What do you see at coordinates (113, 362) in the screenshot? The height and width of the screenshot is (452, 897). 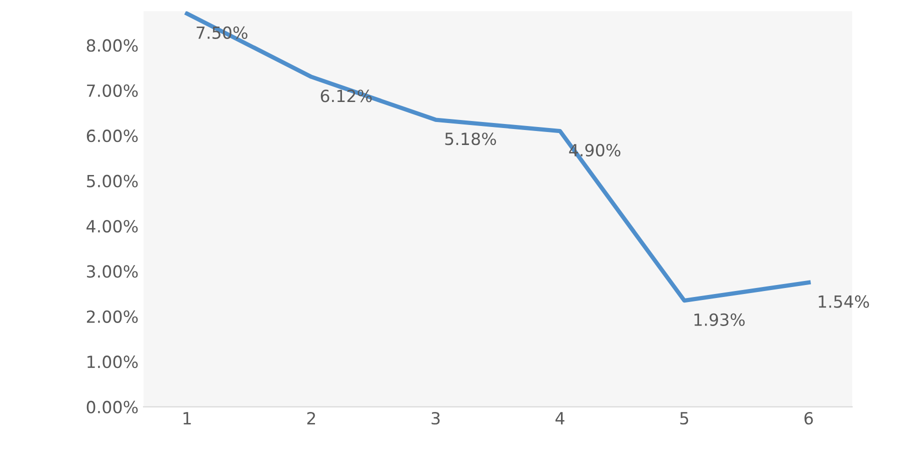 I see `y-tick-label: 1.00%` at bounding box center [113, 362].